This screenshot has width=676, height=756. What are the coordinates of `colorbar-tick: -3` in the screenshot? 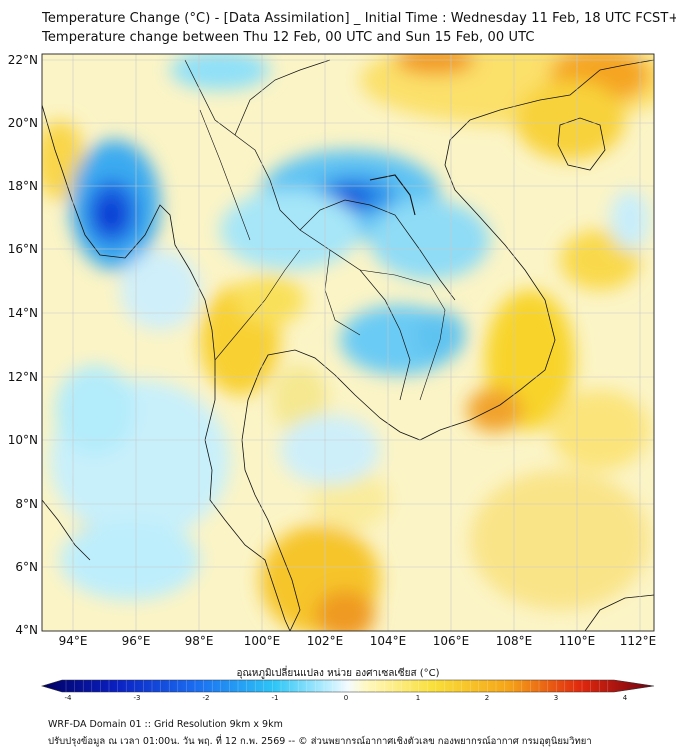 It's located at (137, 697).